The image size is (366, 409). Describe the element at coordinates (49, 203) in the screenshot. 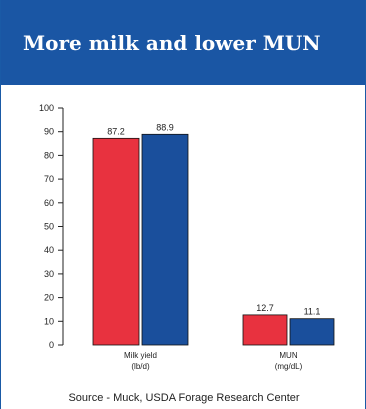

I see `y-tick-label: 60` at that location.